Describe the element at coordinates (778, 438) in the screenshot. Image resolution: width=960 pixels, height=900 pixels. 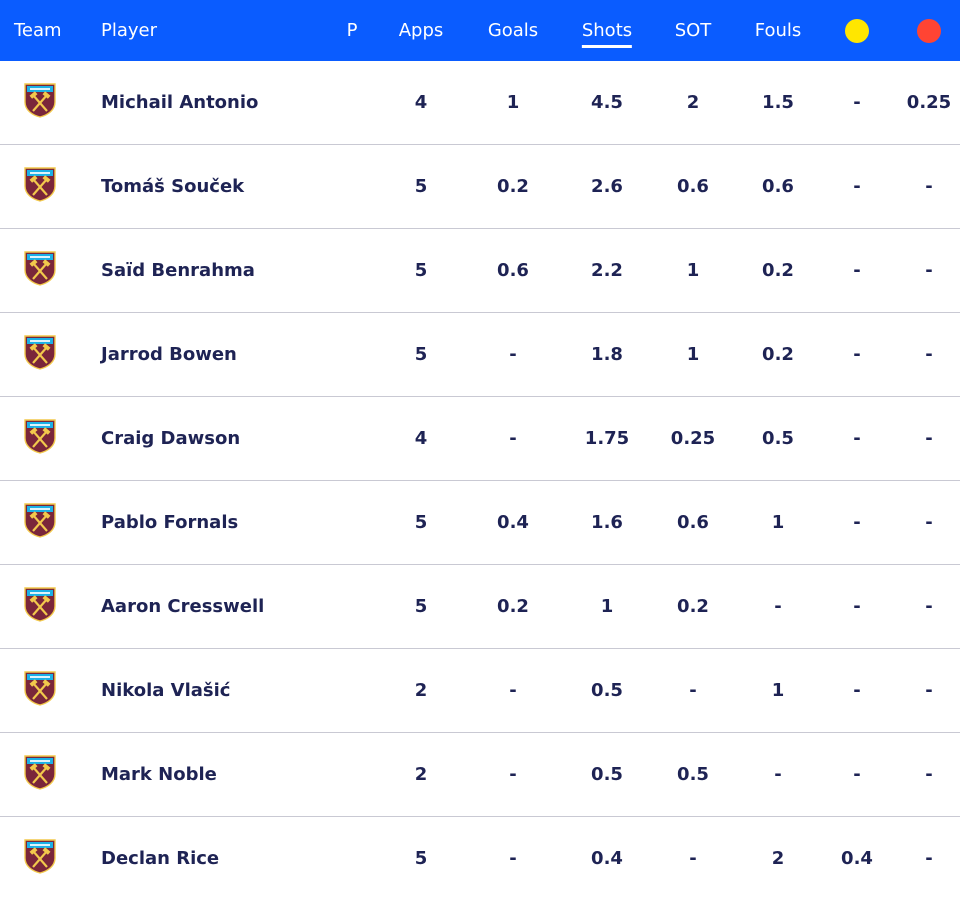
I see `fouls-value: 0.5` at that location.